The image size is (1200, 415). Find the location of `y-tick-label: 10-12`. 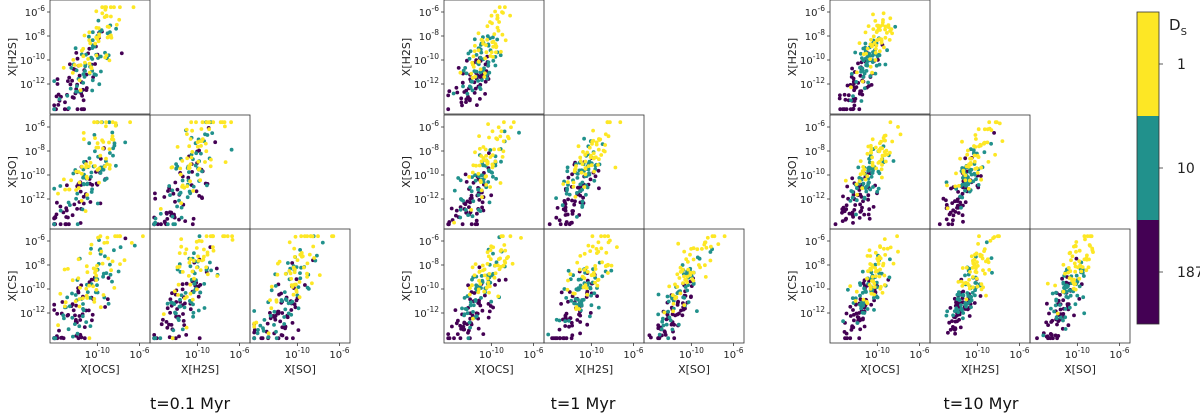

y-tick-label: 10-12 is located at coordinates (32, 198).